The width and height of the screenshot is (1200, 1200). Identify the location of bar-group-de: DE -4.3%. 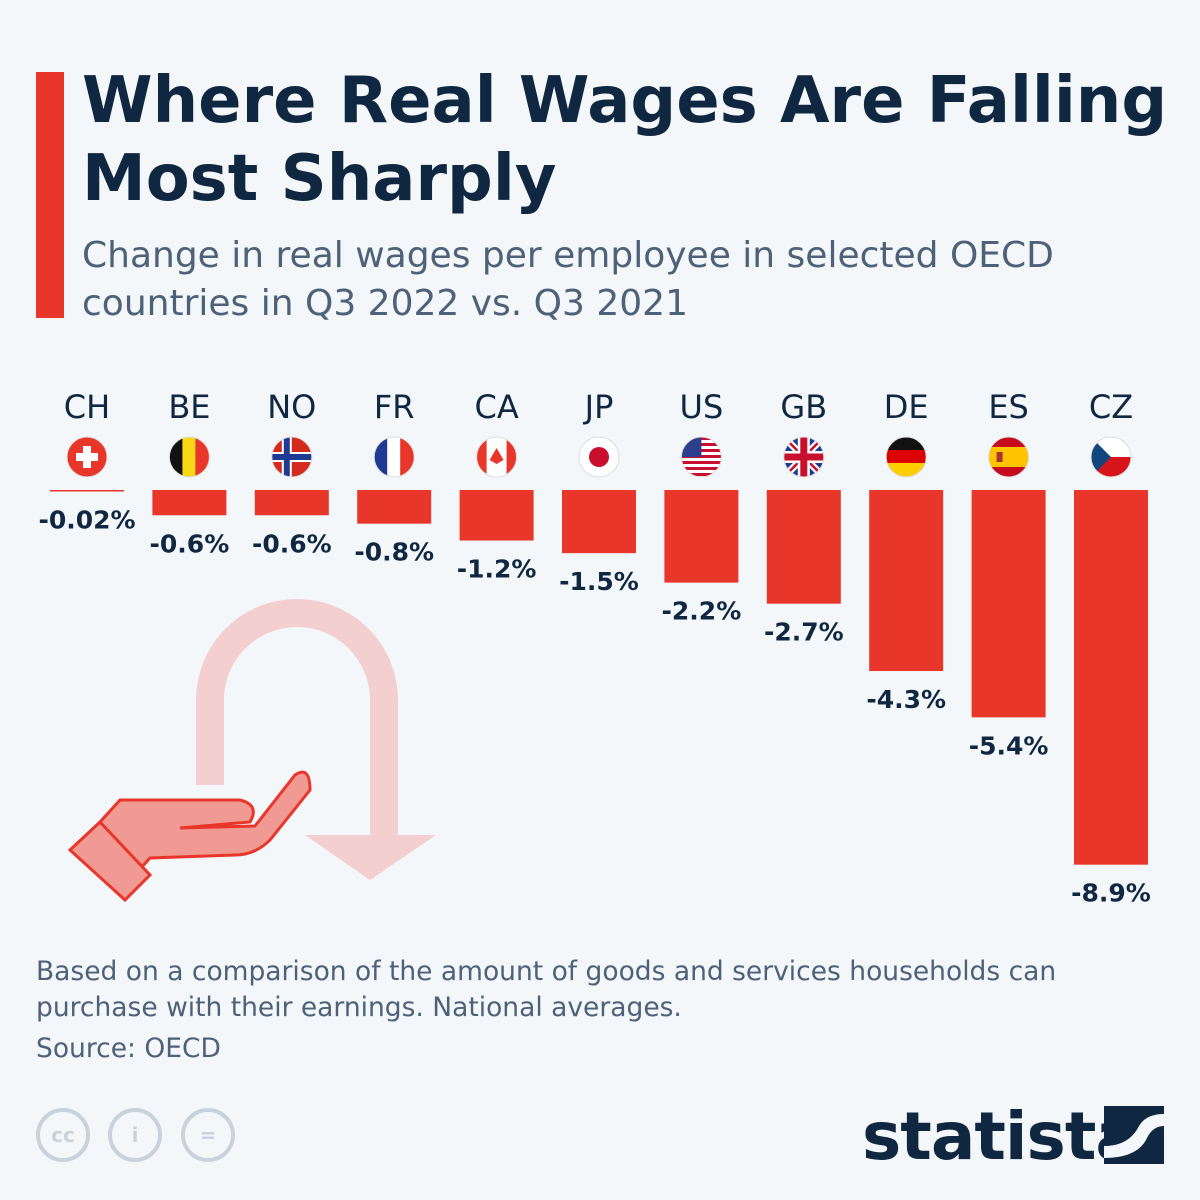
(906, 551).